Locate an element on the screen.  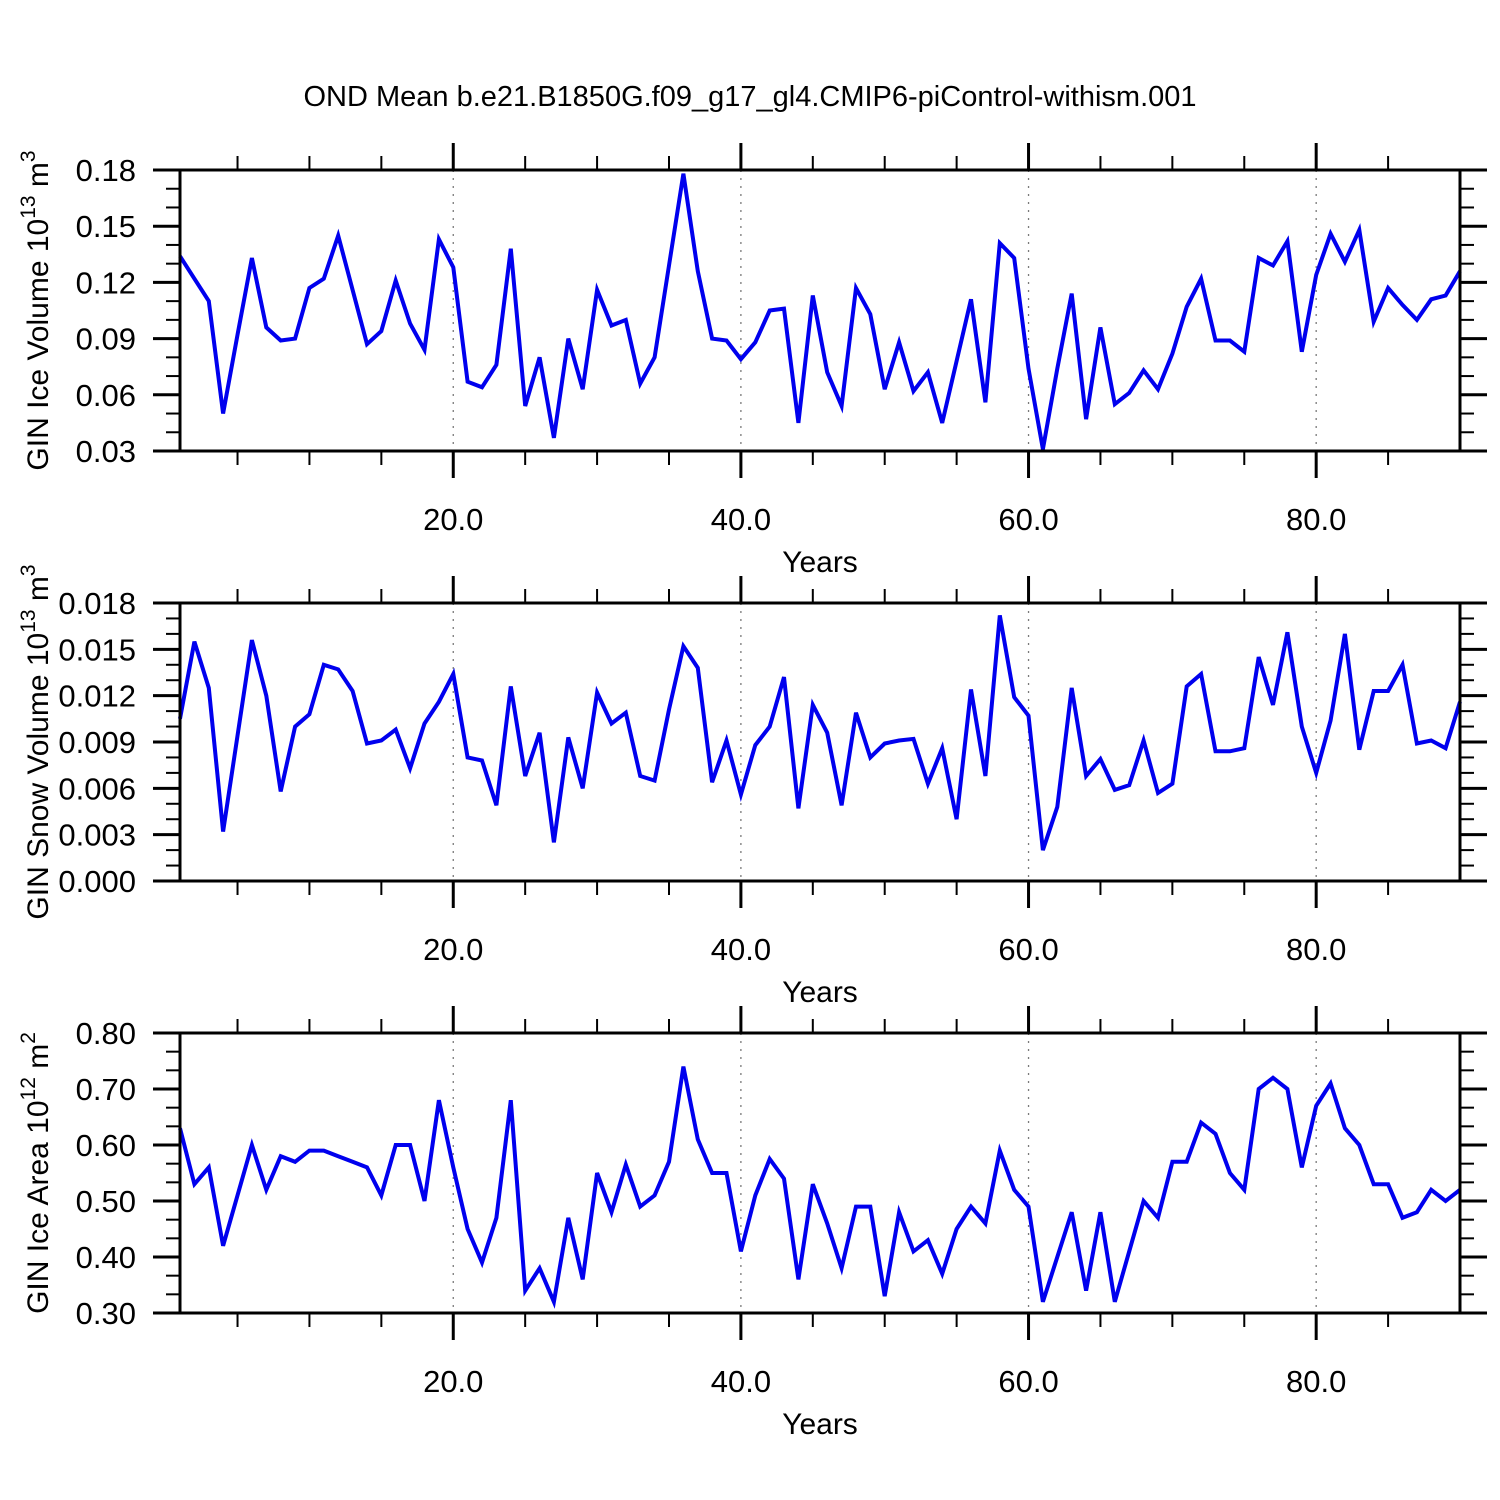
svg-text: 0.18 is located at coordinates (106, 170).